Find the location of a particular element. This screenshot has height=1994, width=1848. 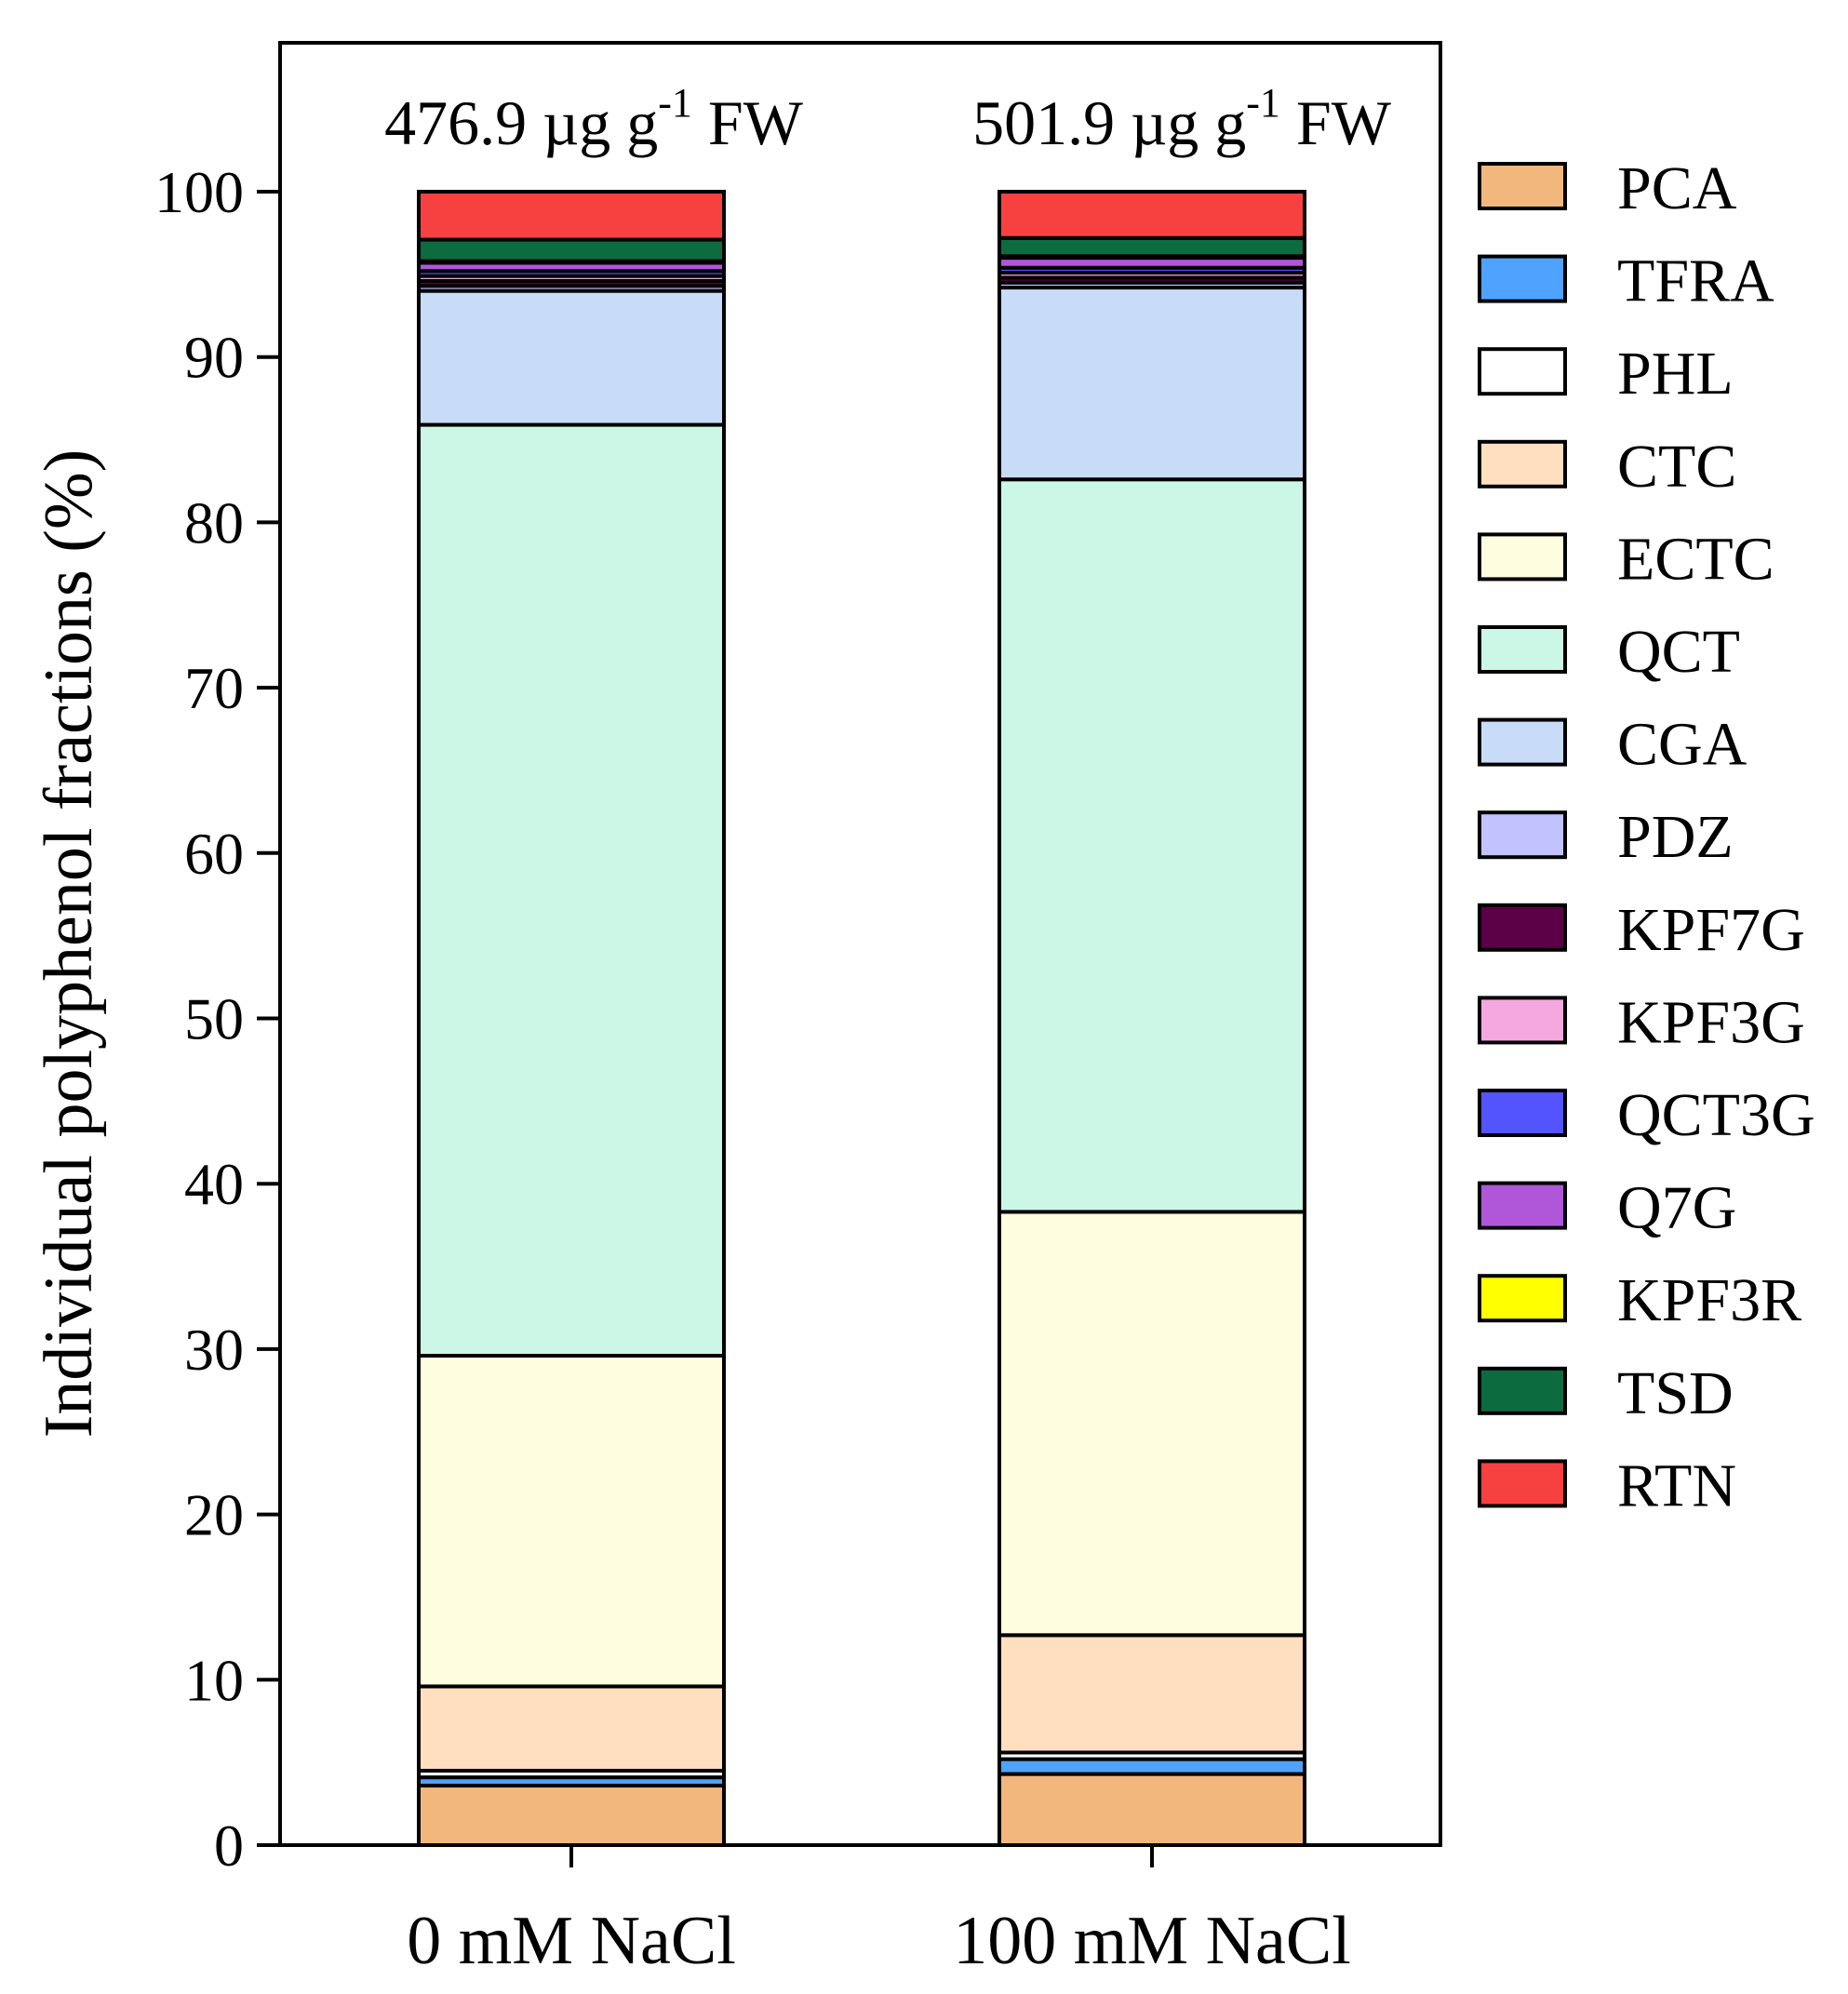

legend-label-kpf7g: KPF7G is located at coordinates (1711, 930).